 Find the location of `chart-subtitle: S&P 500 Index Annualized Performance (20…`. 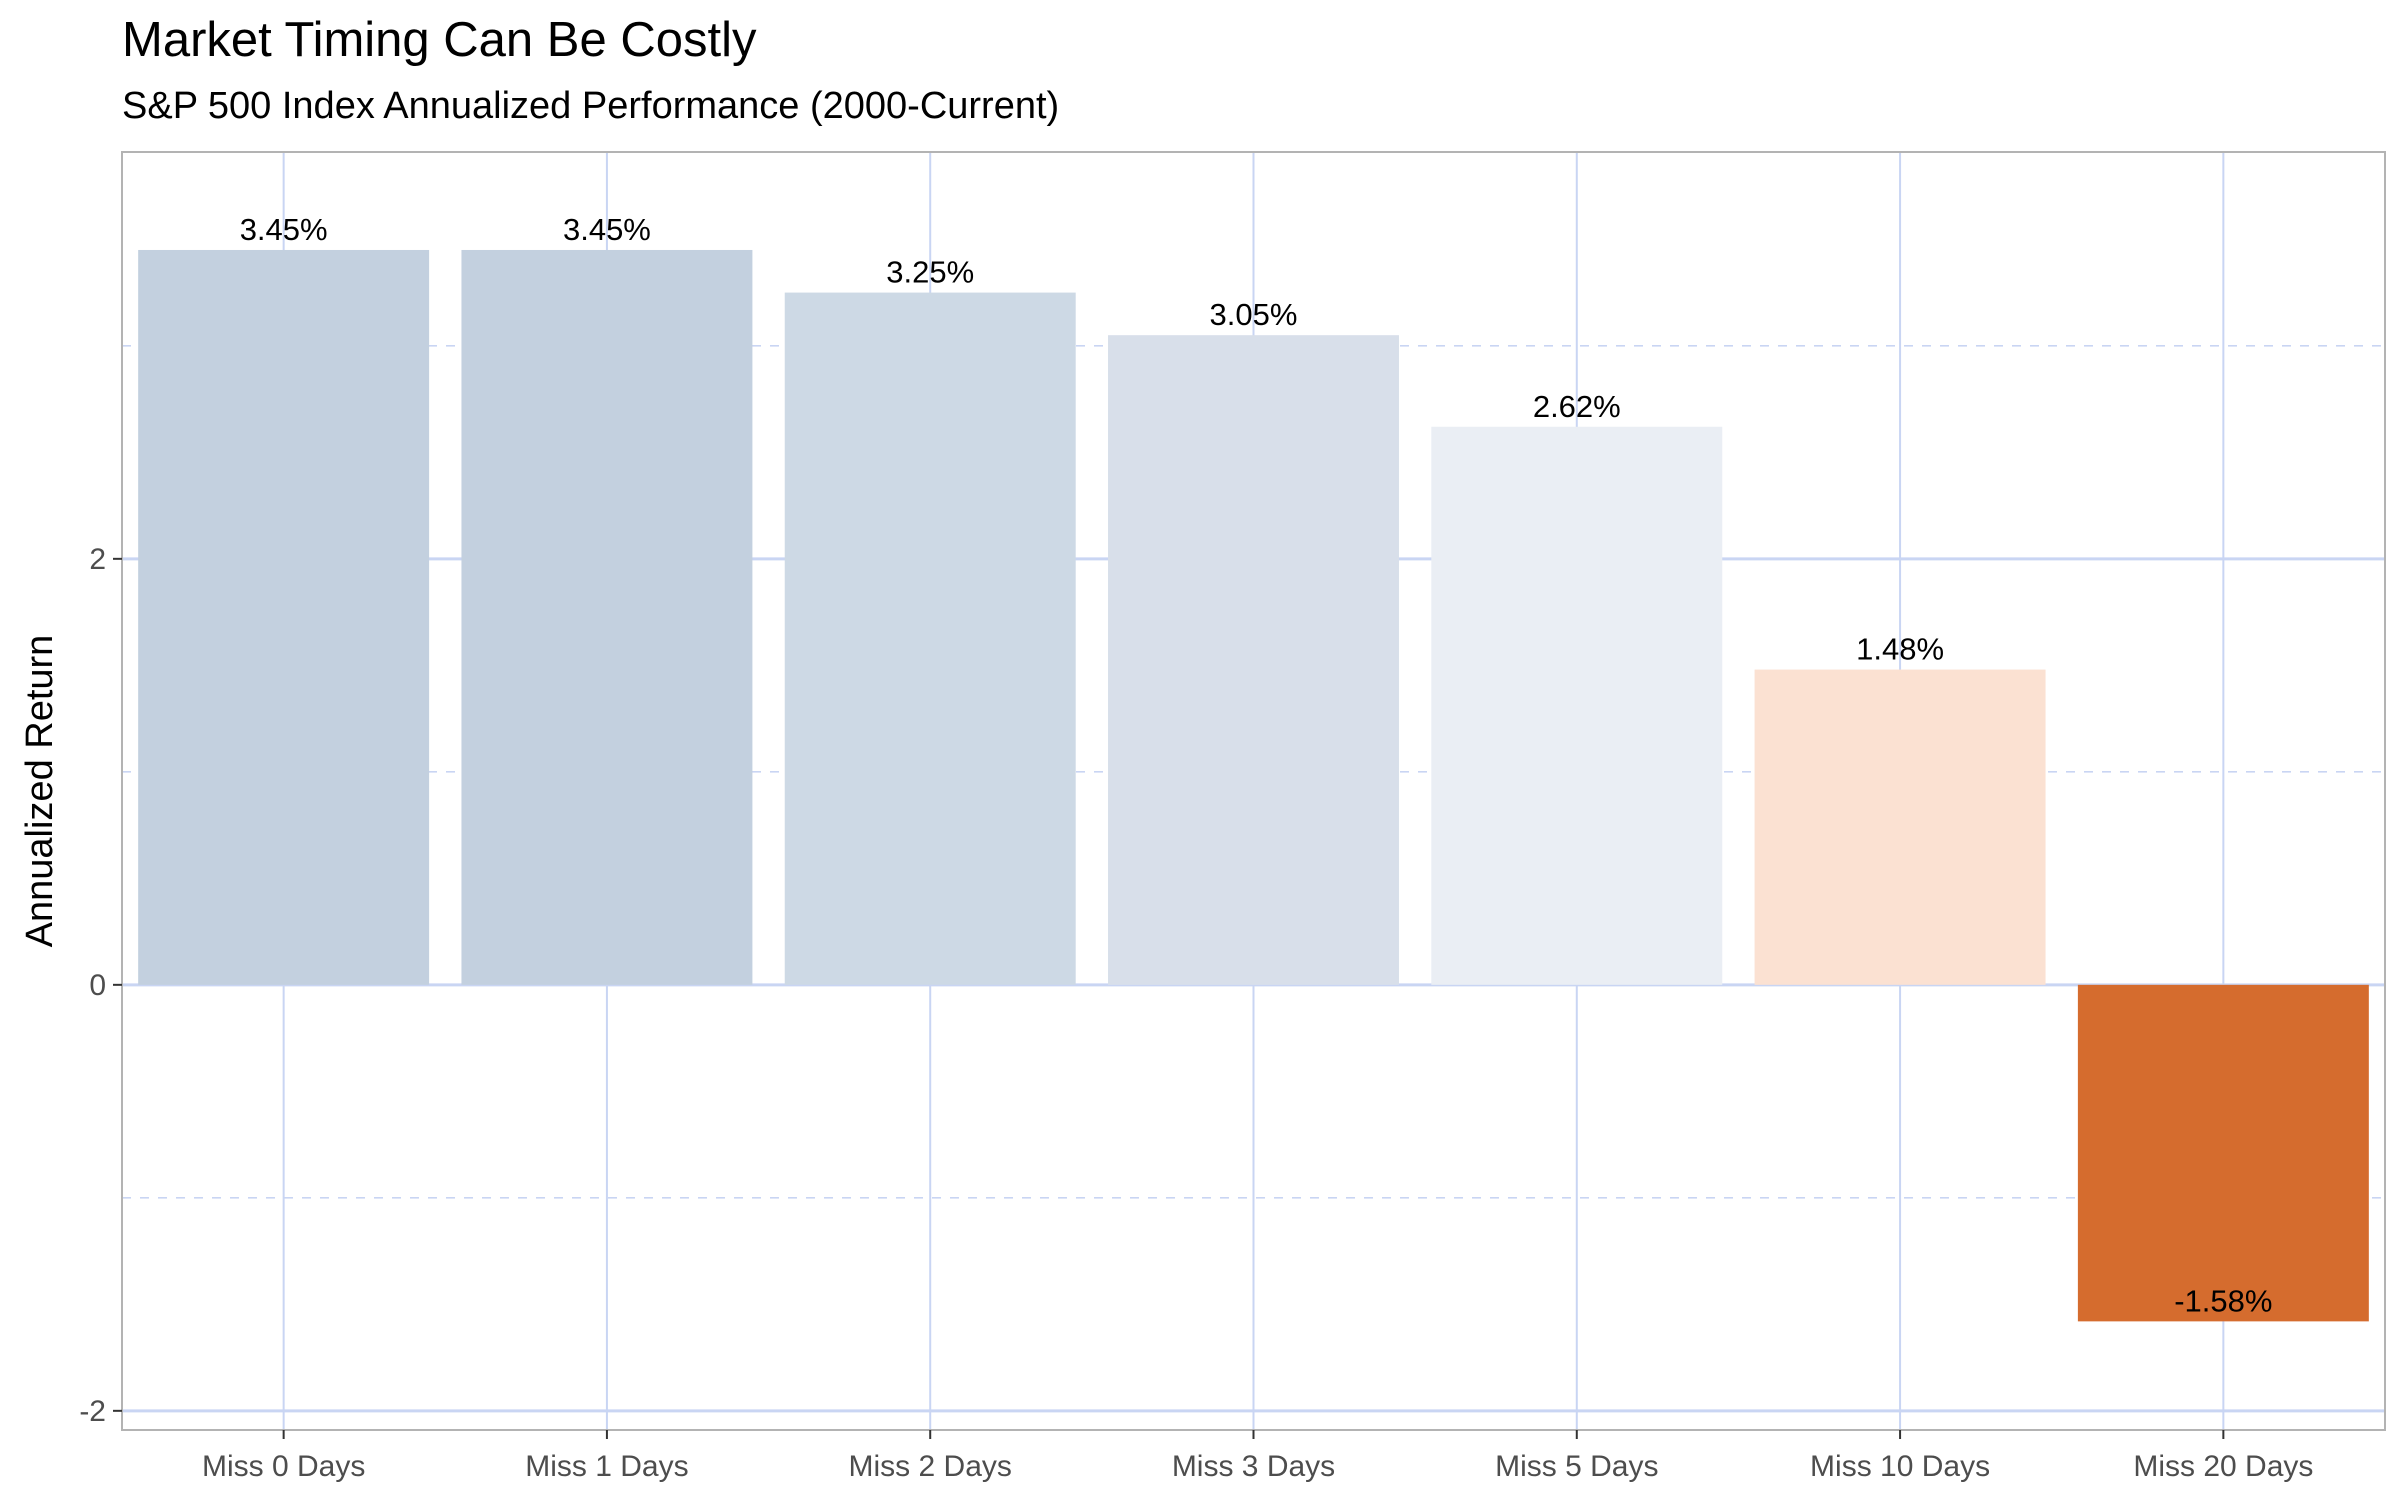

chart-subtitle: S&P 500 Index Annualized Performance (20… is located at coordinates (591, 106).